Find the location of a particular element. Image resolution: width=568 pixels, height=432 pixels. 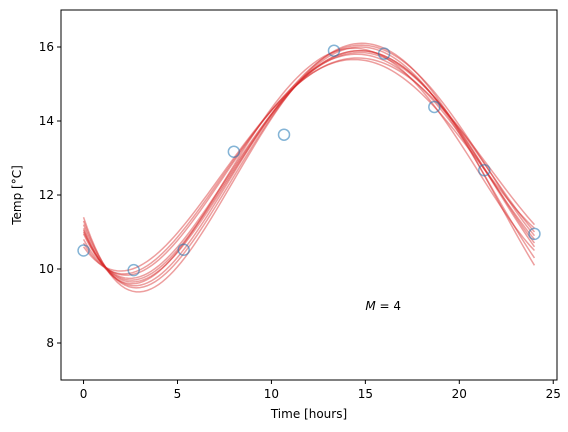

x-axis-label: Time [hours] is located at coordinates (308, 414).